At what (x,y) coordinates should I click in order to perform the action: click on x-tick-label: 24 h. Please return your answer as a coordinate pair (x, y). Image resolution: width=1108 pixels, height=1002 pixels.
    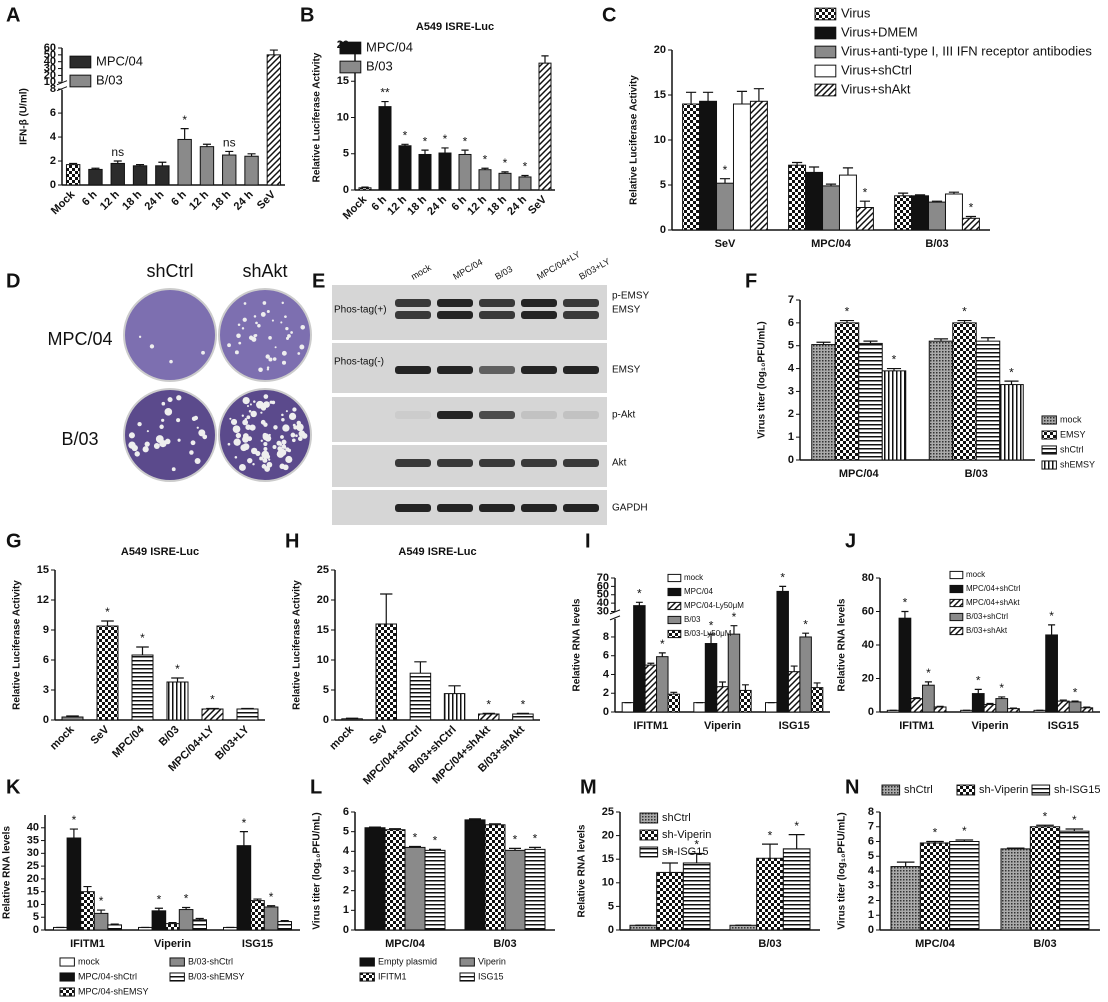
    Looking at the image, I should click on (154, 200).